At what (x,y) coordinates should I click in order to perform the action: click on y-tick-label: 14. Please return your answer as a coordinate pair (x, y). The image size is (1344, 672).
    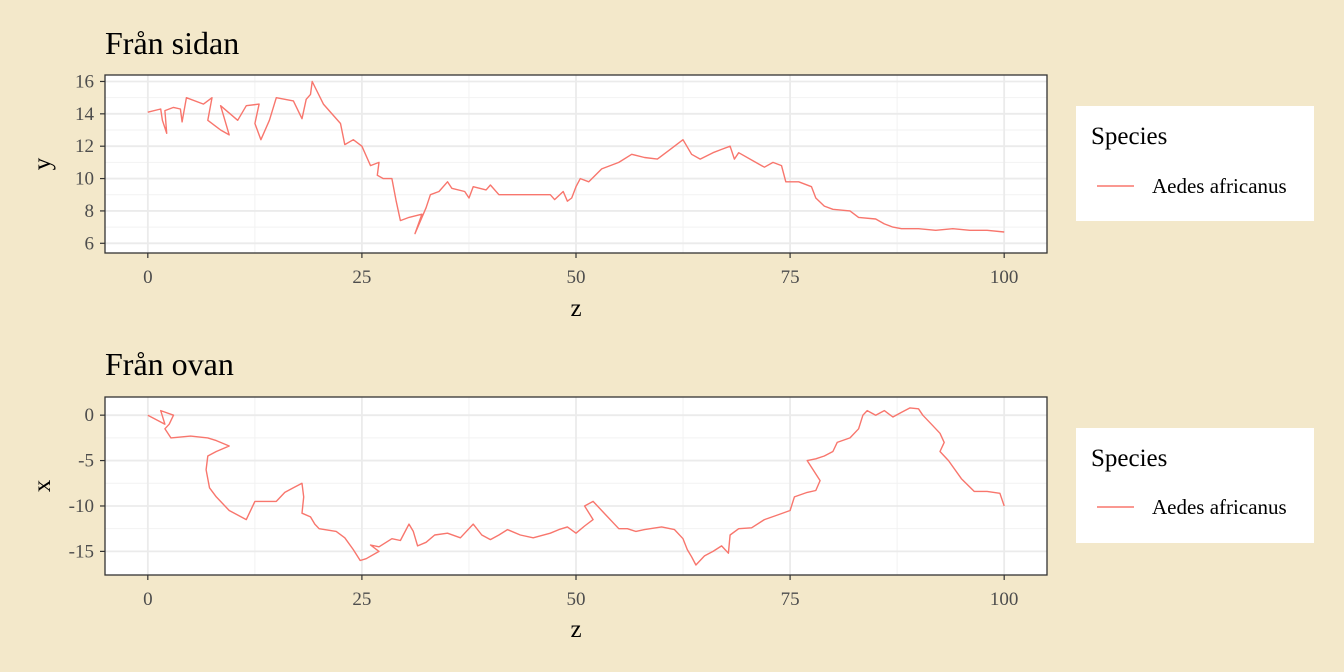
    Looking at the image, I should click on (85, 114).